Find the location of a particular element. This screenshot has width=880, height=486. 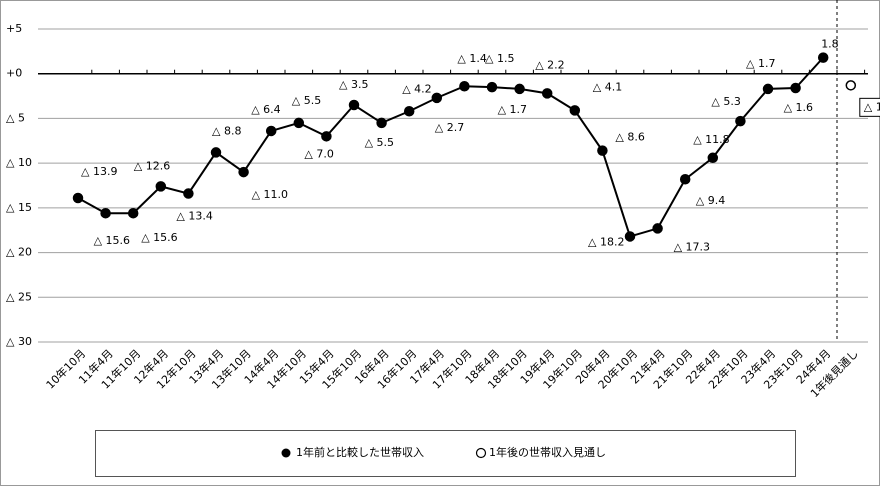

y-tick-label: +0 is located at coordinates (14, 73).